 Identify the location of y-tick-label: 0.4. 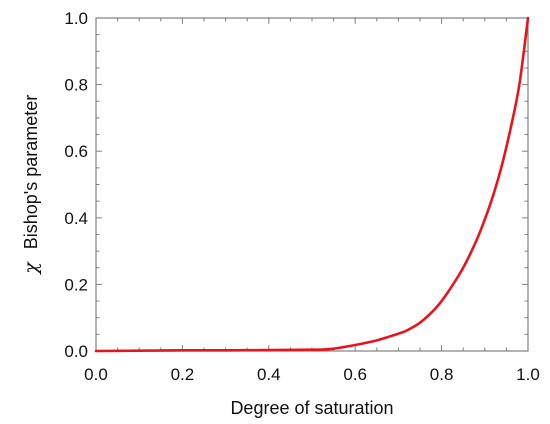
(76, 218).